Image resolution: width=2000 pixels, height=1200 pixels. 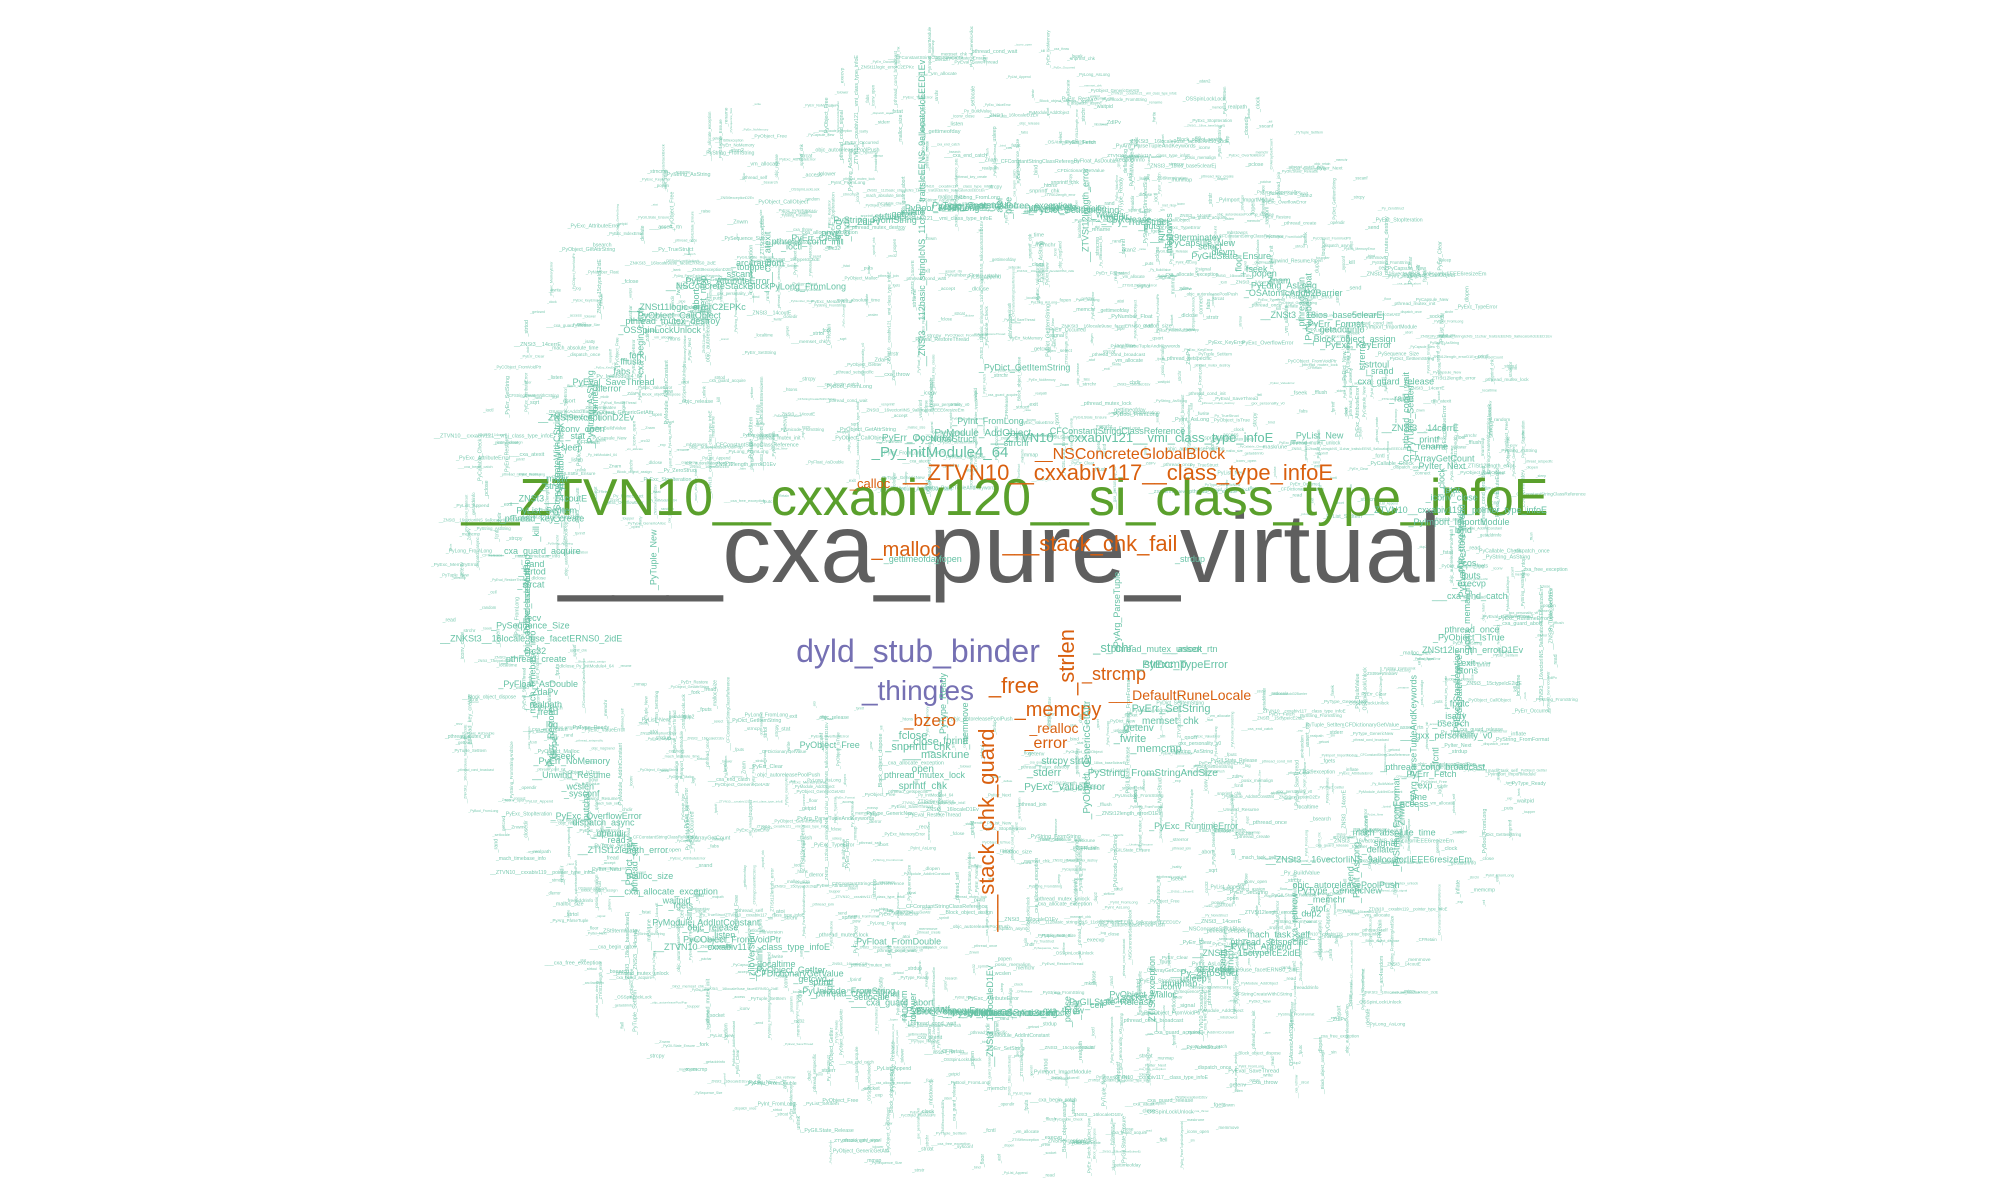 What do you see at coordinates (1440, 438) in the screenshot?
I see `filler-word: _htons` at bounding box center [1440, 438].